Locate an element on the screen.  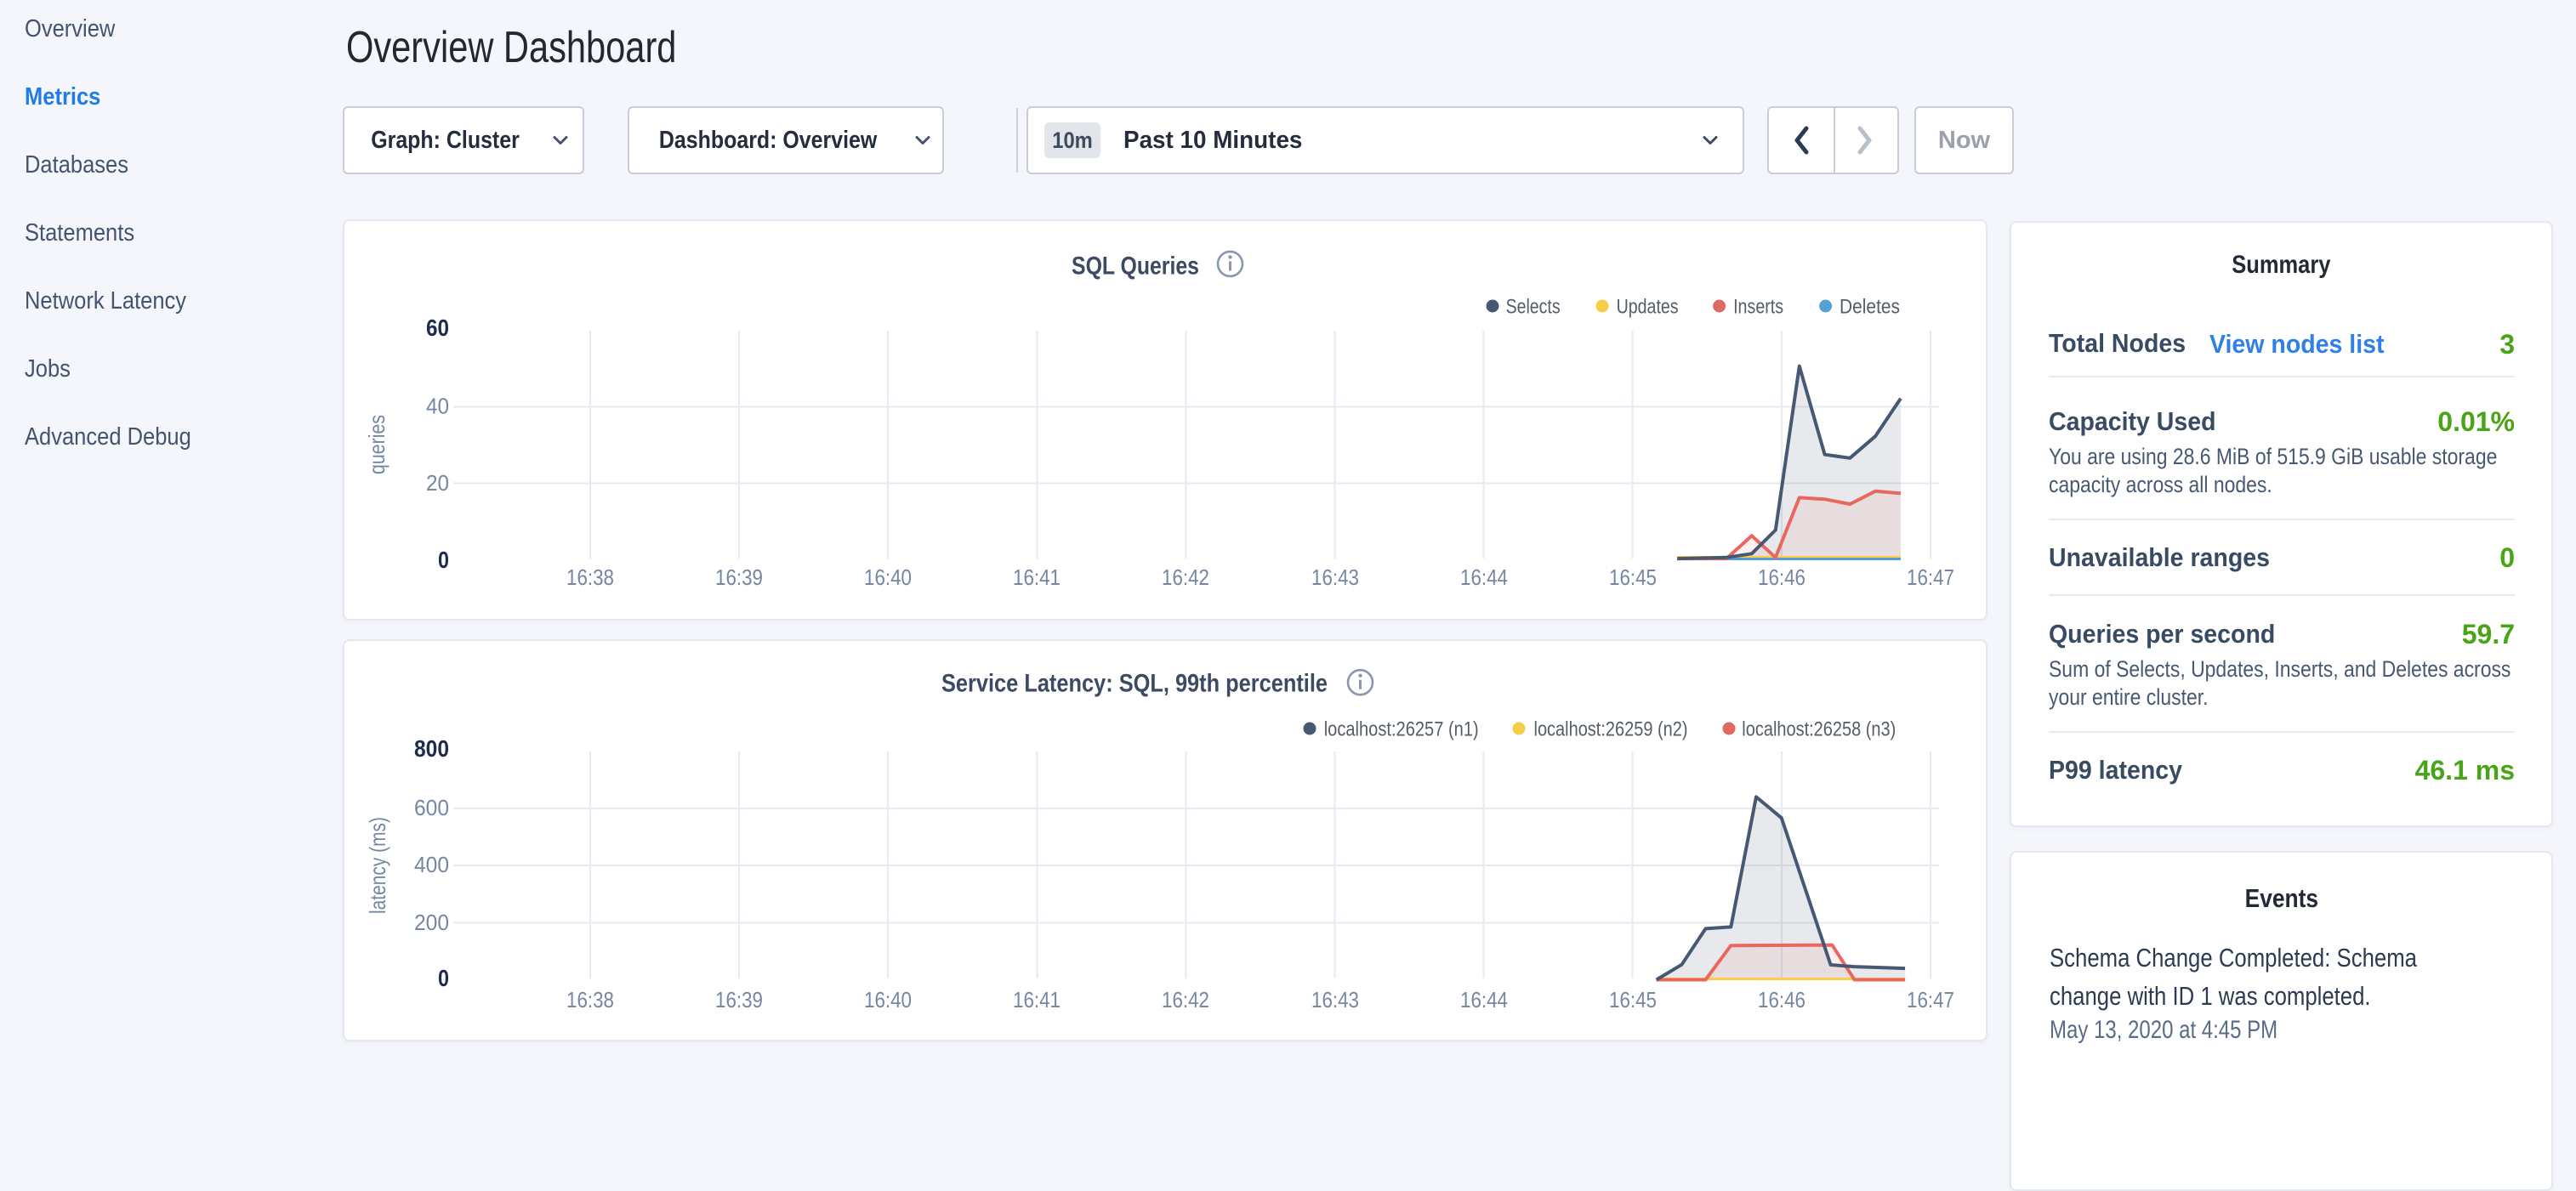
svg-text: Inserts is located at coordinates (1758, 307).